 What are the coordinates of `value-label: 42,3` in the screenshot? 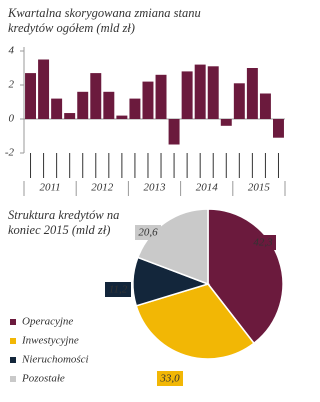 It's located at (263, 243).